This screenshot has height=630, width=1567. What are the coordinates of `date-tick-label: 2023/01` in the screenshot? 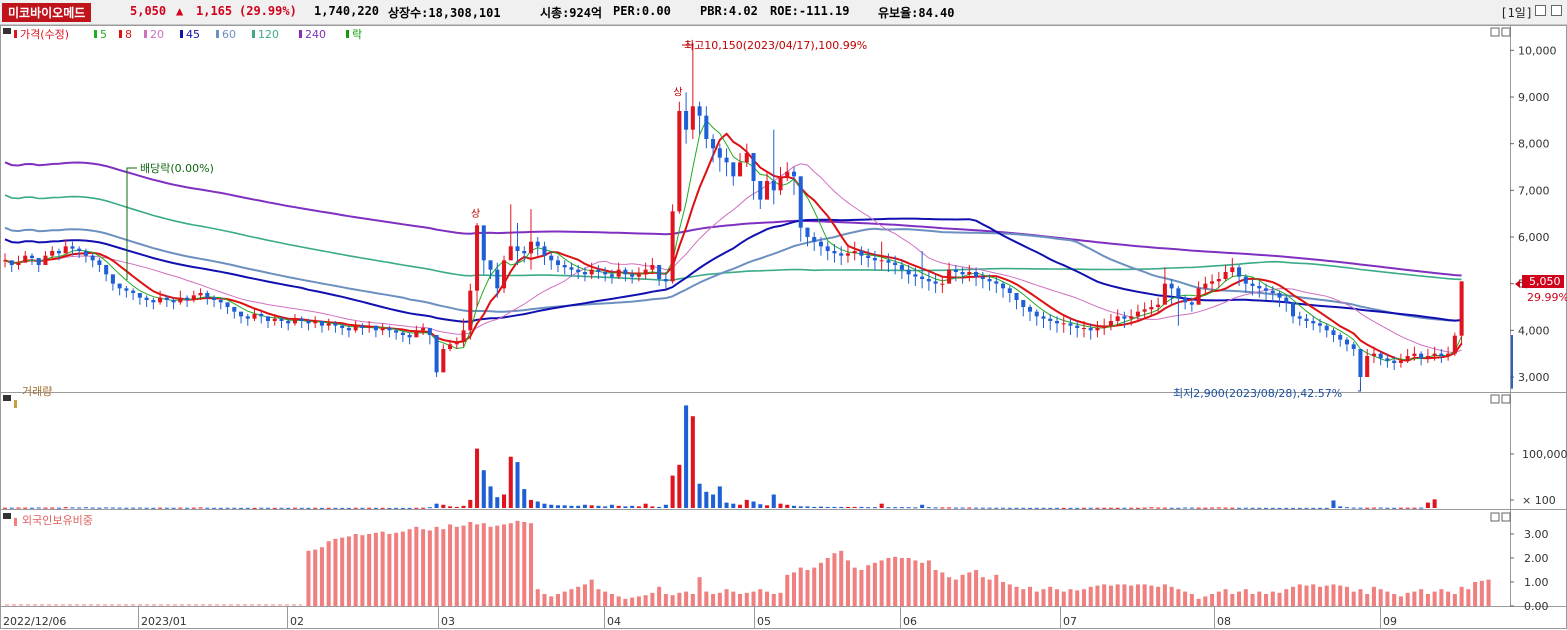 It's located at (164, 621).